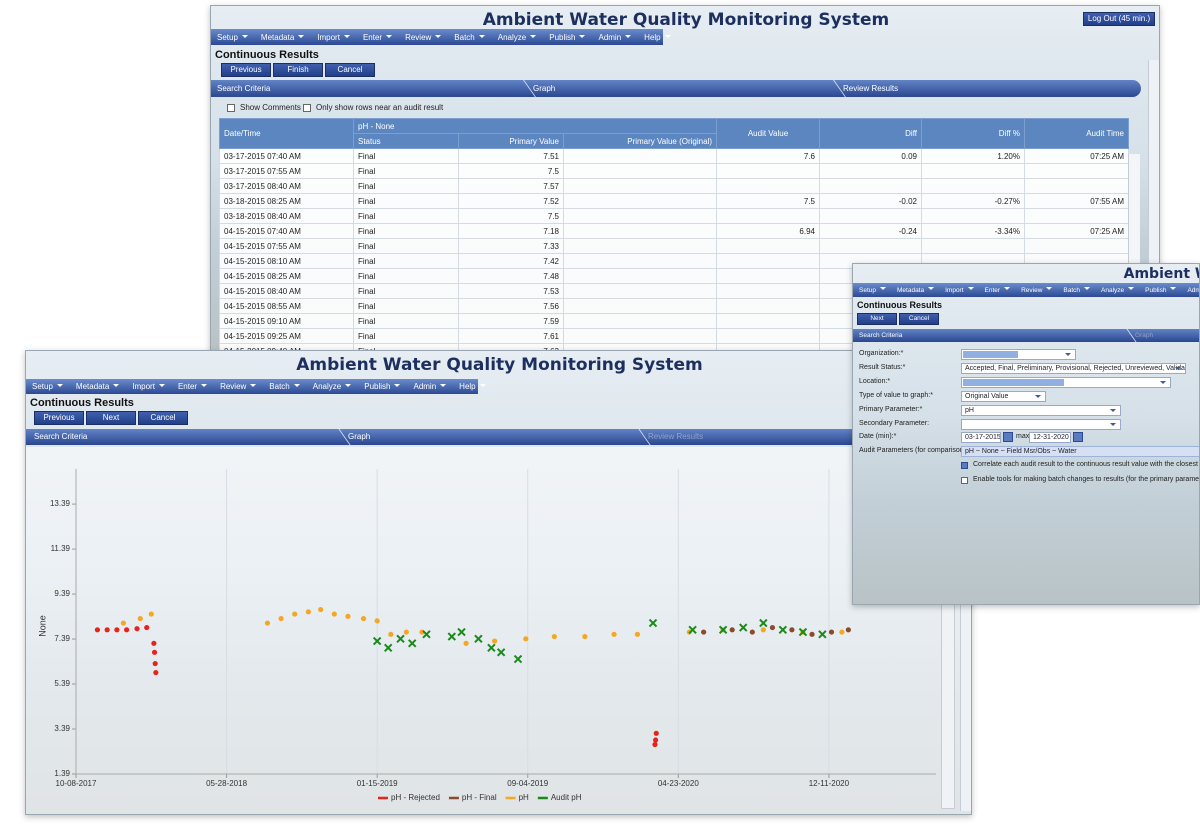  I want to click on select: Original Value, so click(1003, 396).